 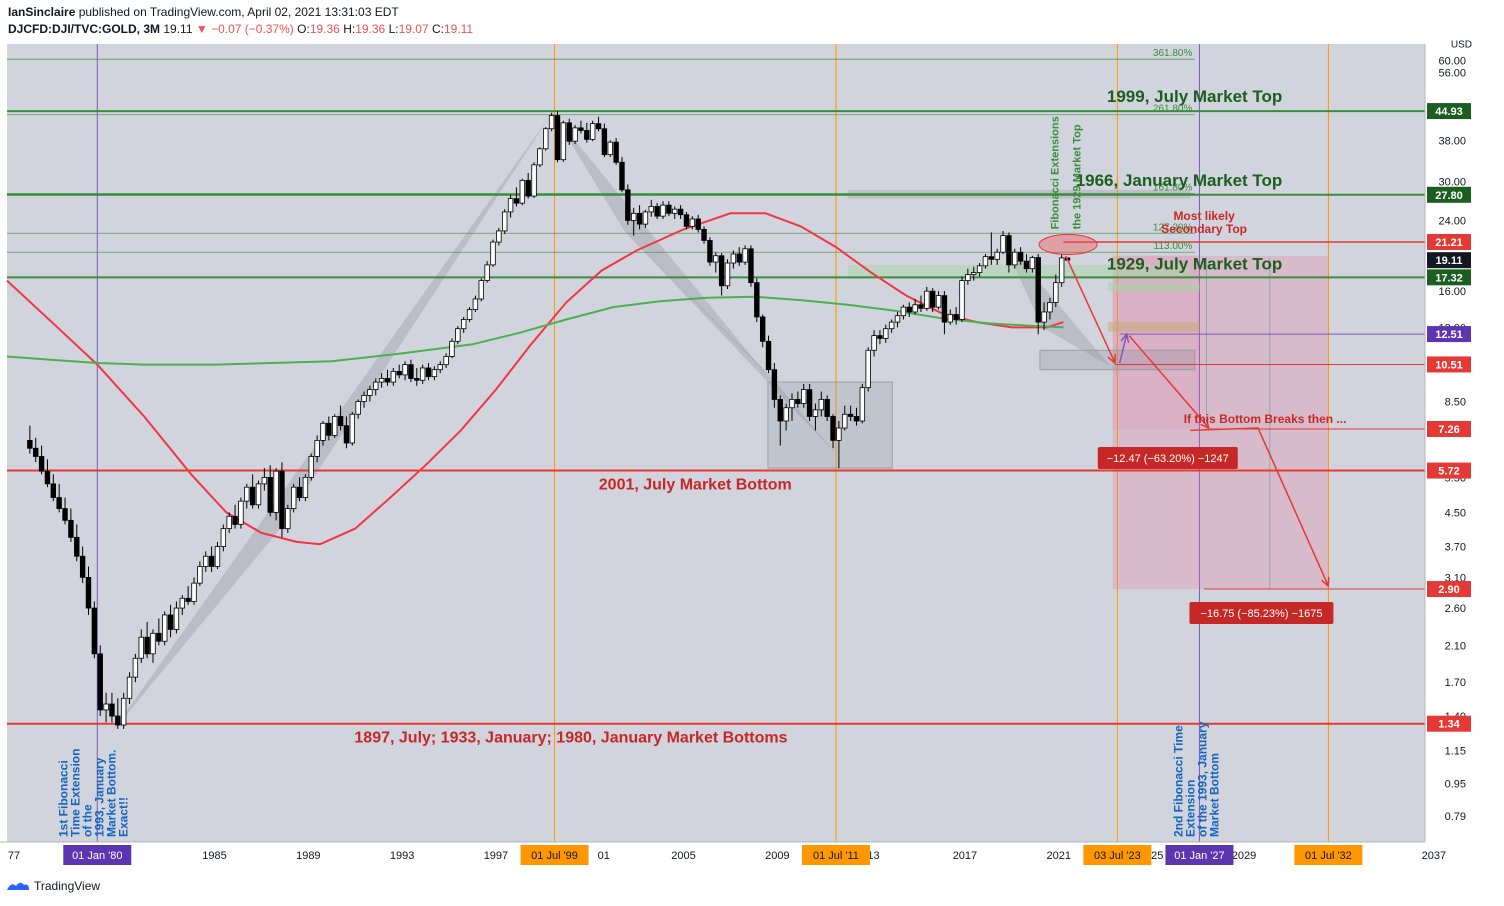 What do you see at coordinates (1078, 176) in the screenshot?
I see `label-fib-extensions-2: the 1929 Market Top` at bounding box center [1078, 176].